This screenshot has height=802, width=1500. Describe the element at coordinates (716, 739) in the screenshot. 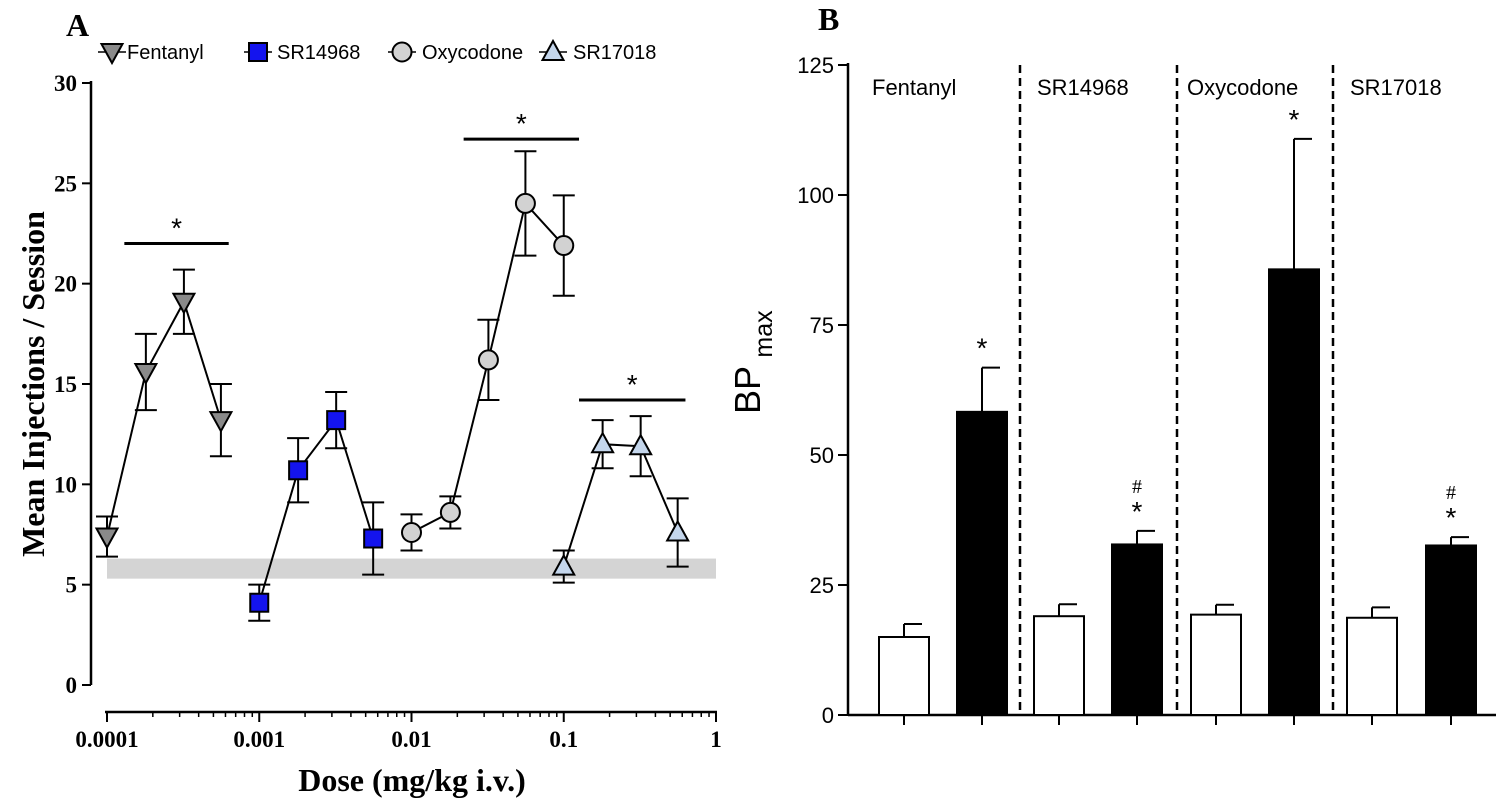

I see `x-tick-label: 1` at that location.